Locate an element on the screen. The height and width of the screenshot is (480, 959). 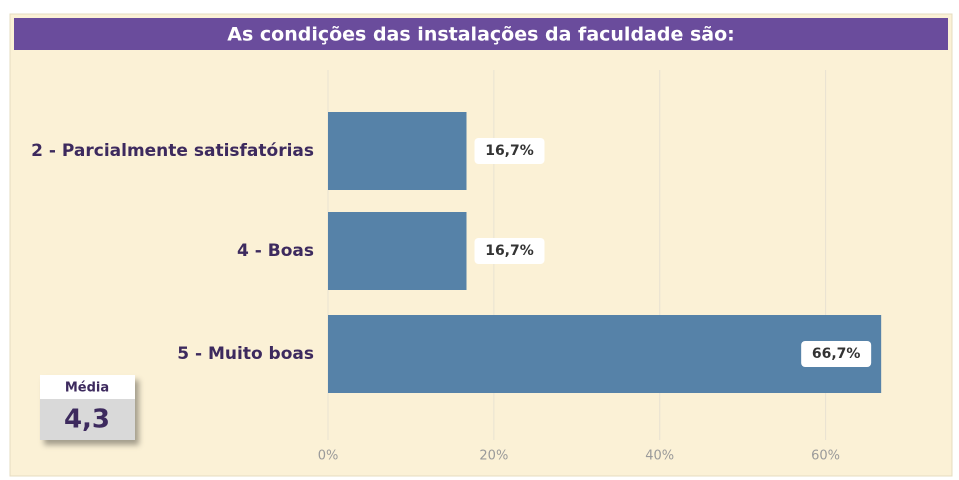
x-tick-label: 40% is located at coordinates (659, 456).